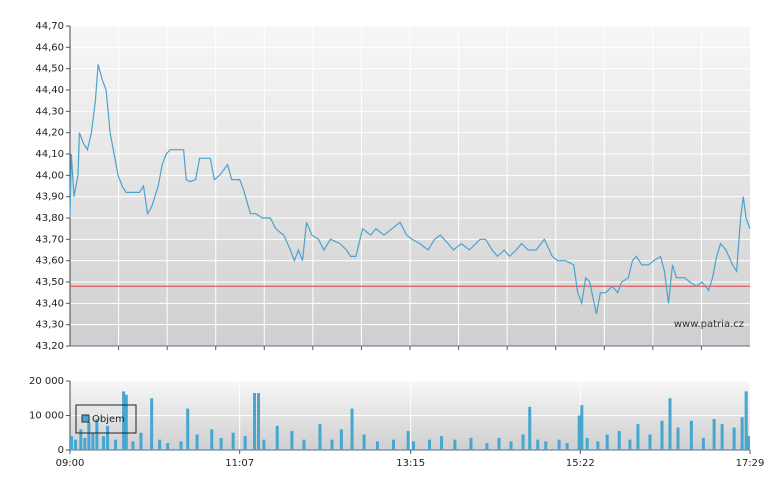  Describe the element at coordinates (49, 47) in the screenshot. I see `y-tick-label: 44,60` at that location.